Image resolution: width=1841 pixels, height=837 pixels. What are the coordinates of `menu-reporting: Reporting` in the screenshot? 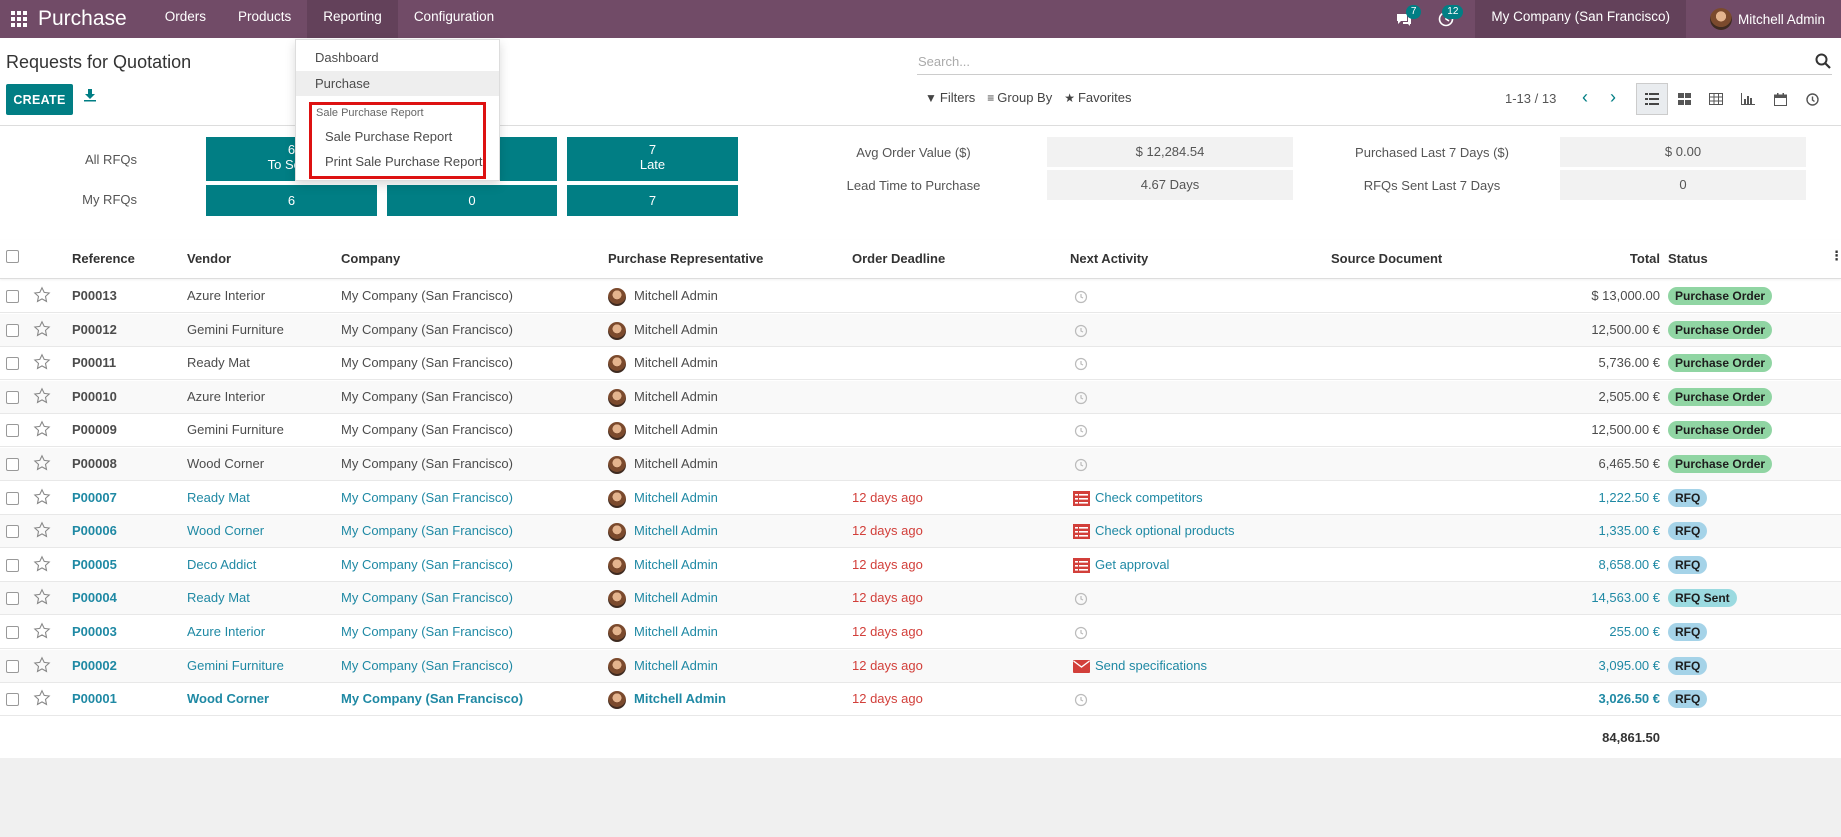 It's located at (352, 19).